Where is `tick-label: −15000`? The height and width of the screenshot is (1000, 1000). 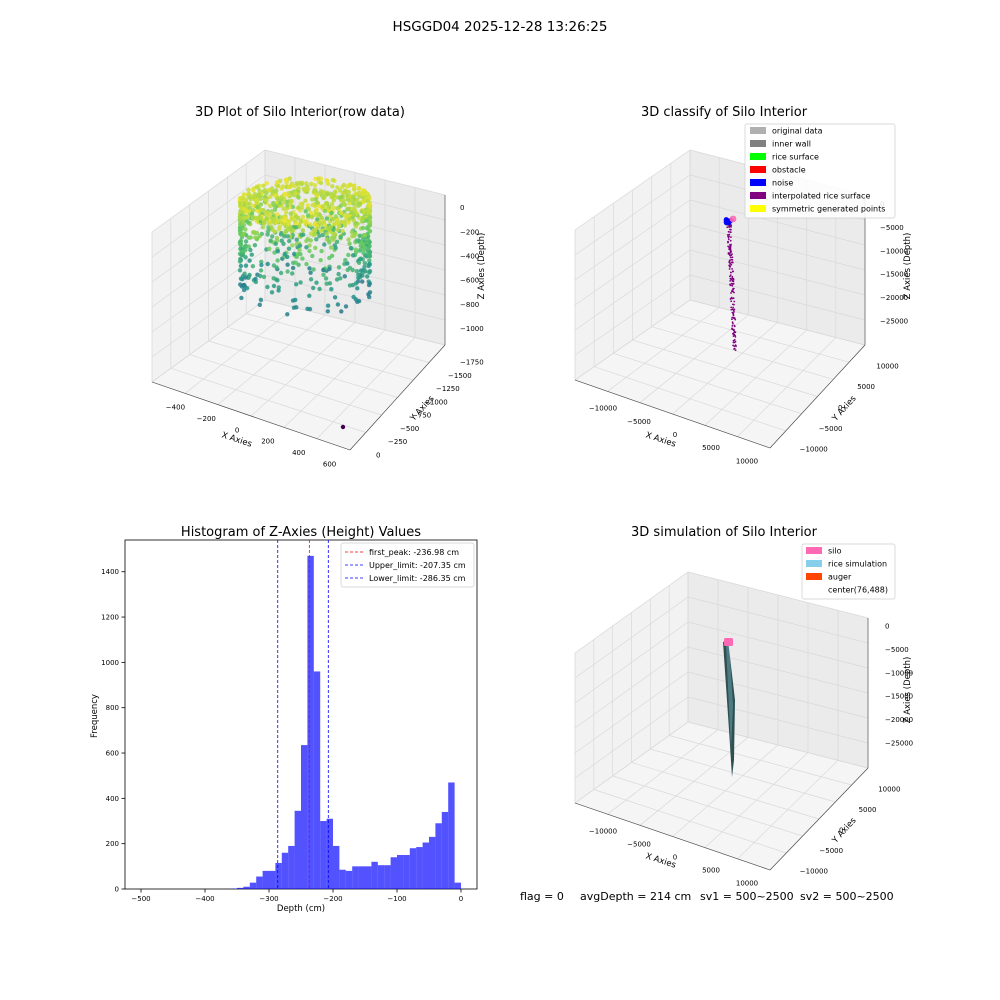 tick-label: −15000 is located at coordinates (899, 697).